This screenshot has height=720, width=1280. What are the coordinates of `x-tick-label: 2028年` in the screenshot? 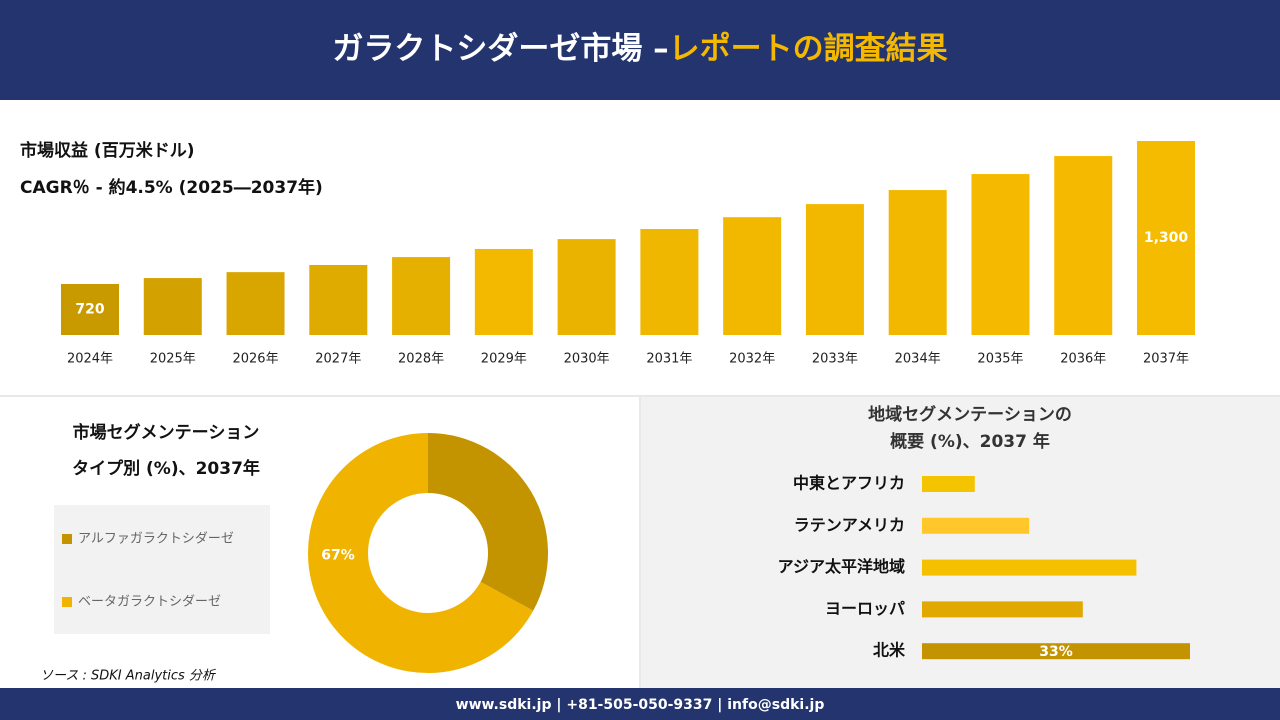 It's located at (421, 359).